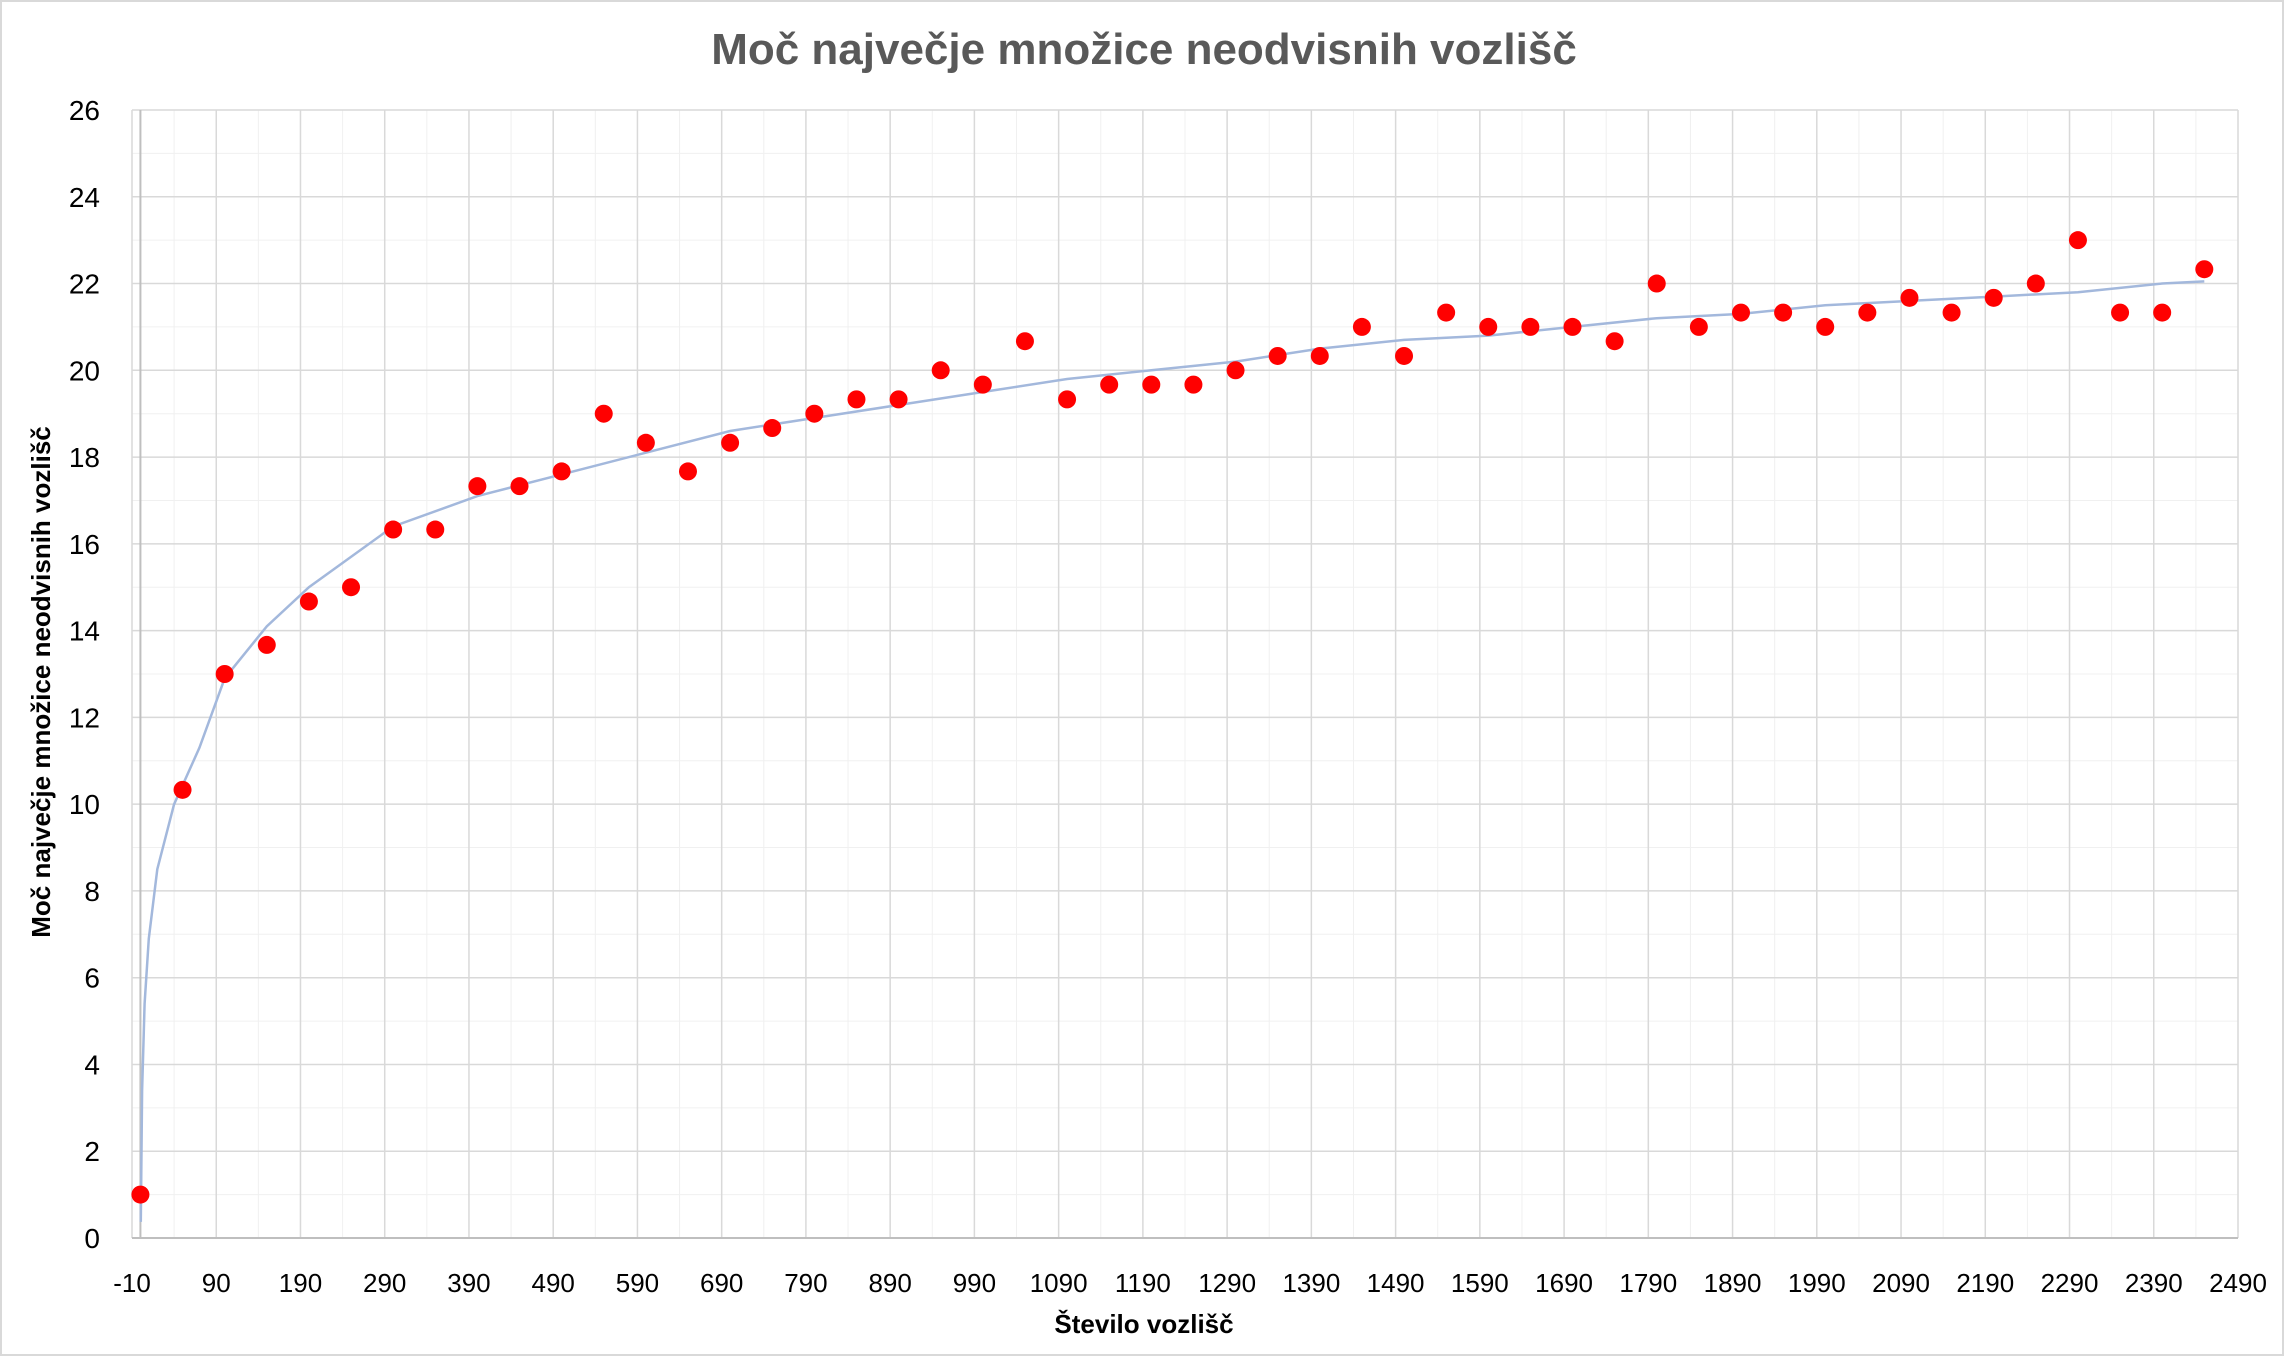 The height and width of the screenshot is (1358, 2284). Describe the element at coordinates (1144, 49) in the screenshot. I see `chart-title: Moč največje množice neodvisnih vozlišč` at that location.